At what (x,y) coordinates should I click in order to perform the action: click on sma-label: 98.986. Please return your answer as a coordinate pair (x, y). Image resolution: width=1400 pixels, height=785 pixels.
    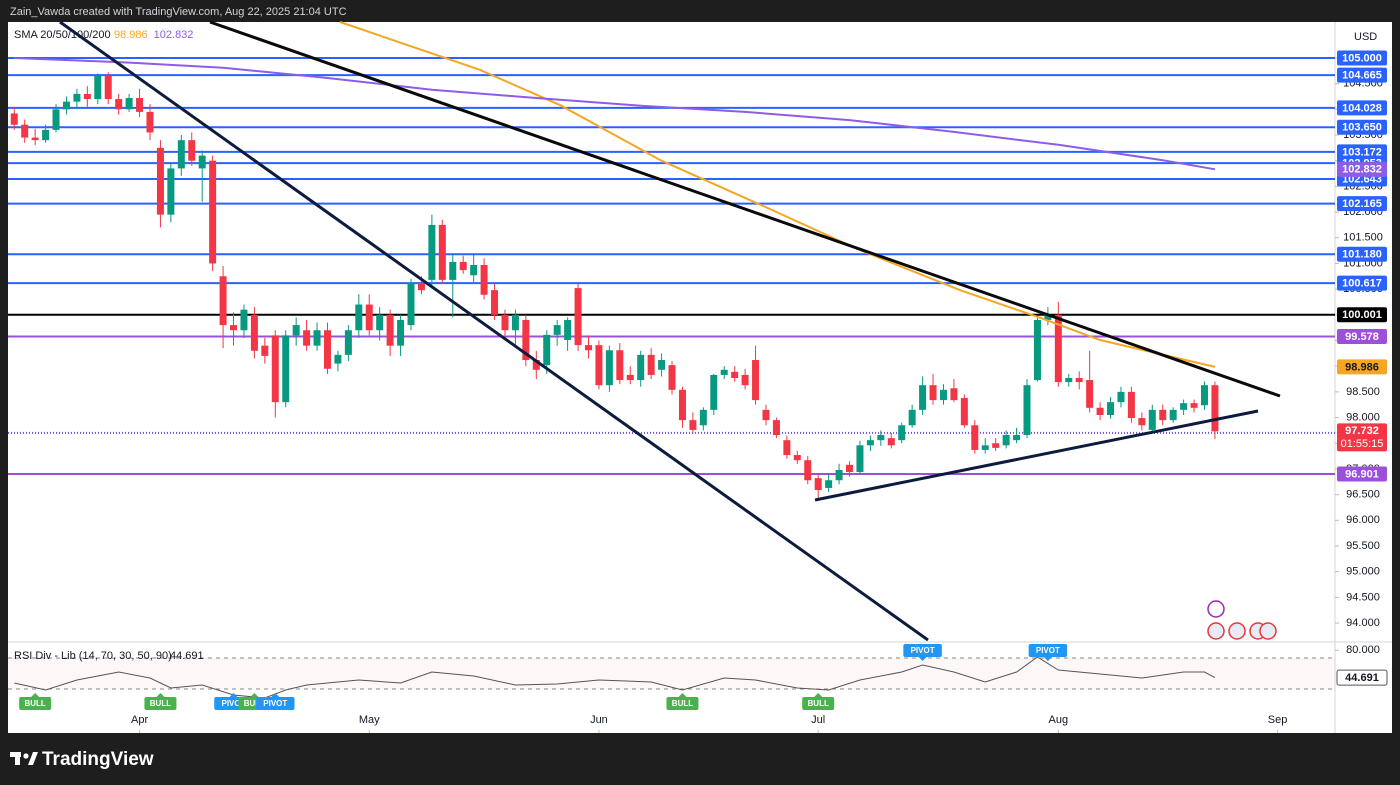
    Looking at the image, I should click on (1362, 367).